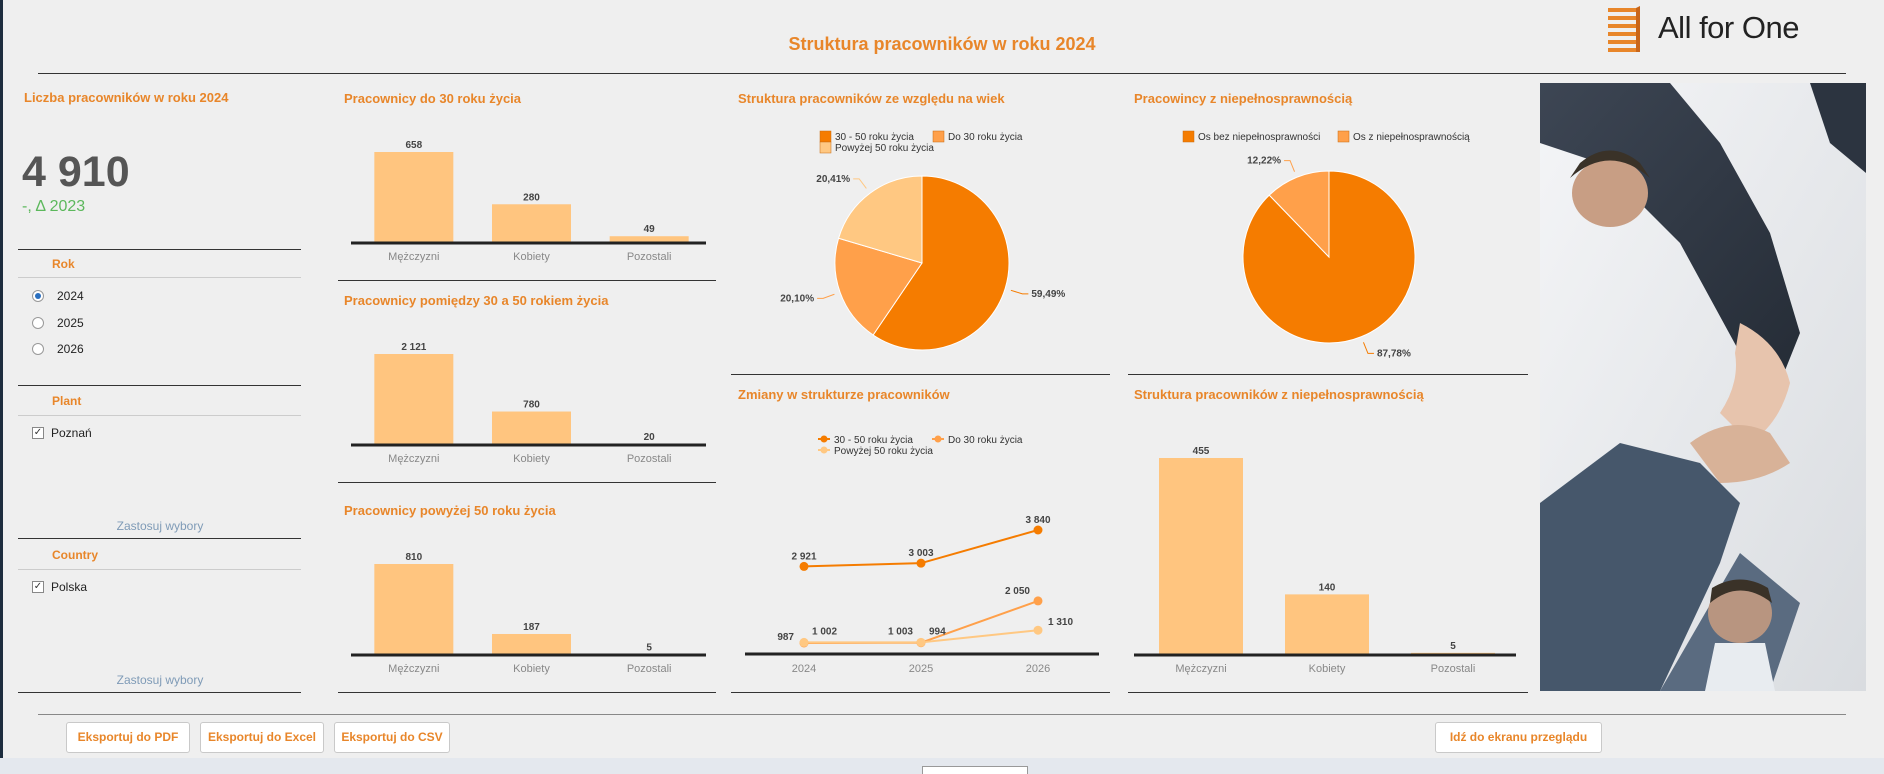  Describe the element at coordinates (650, 229) in the screenshot. I see `bar-value-label: 49` at that location.